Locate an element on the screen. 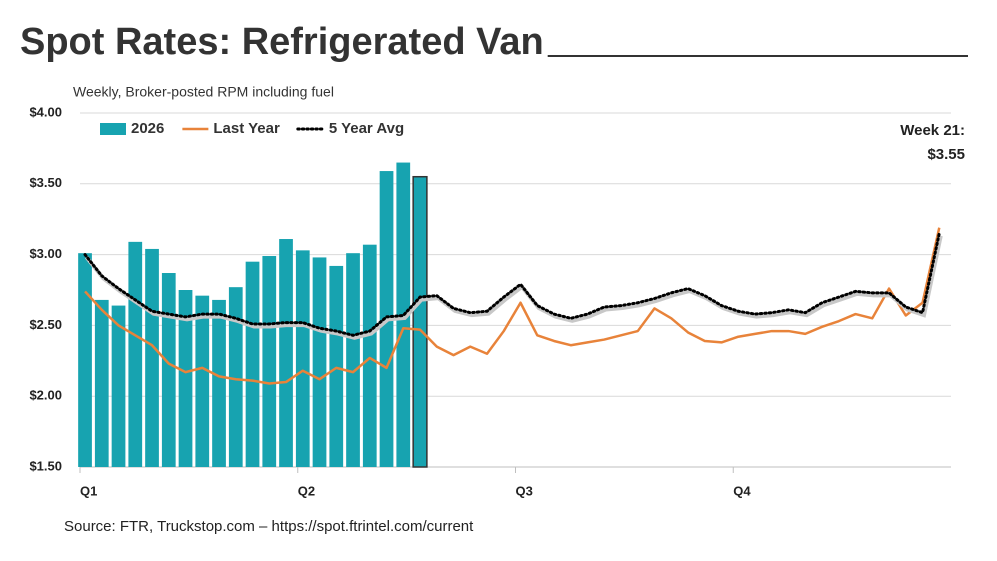  legend-label: 2026 is located at coordinates (147, 128).